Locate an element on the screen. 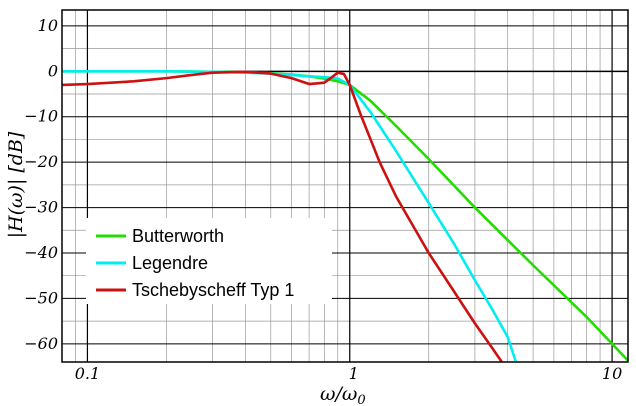  legend-label-tschebyscheff: Tschebyscheff Typ 1 is located at coordinates (213, 290).